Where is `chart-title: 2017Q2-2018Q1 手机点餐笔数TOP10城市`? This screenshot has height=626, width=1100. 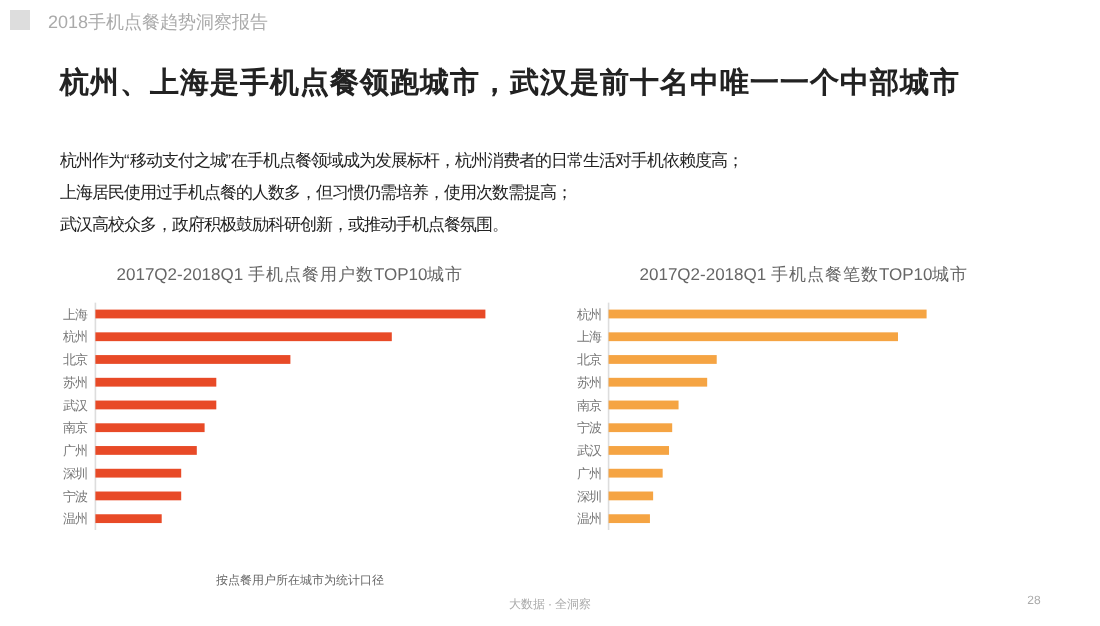
chart-title: 2017Q2-2018Q1 手机点餐笔数TOP10城市 is located at coordinates (804, 274).